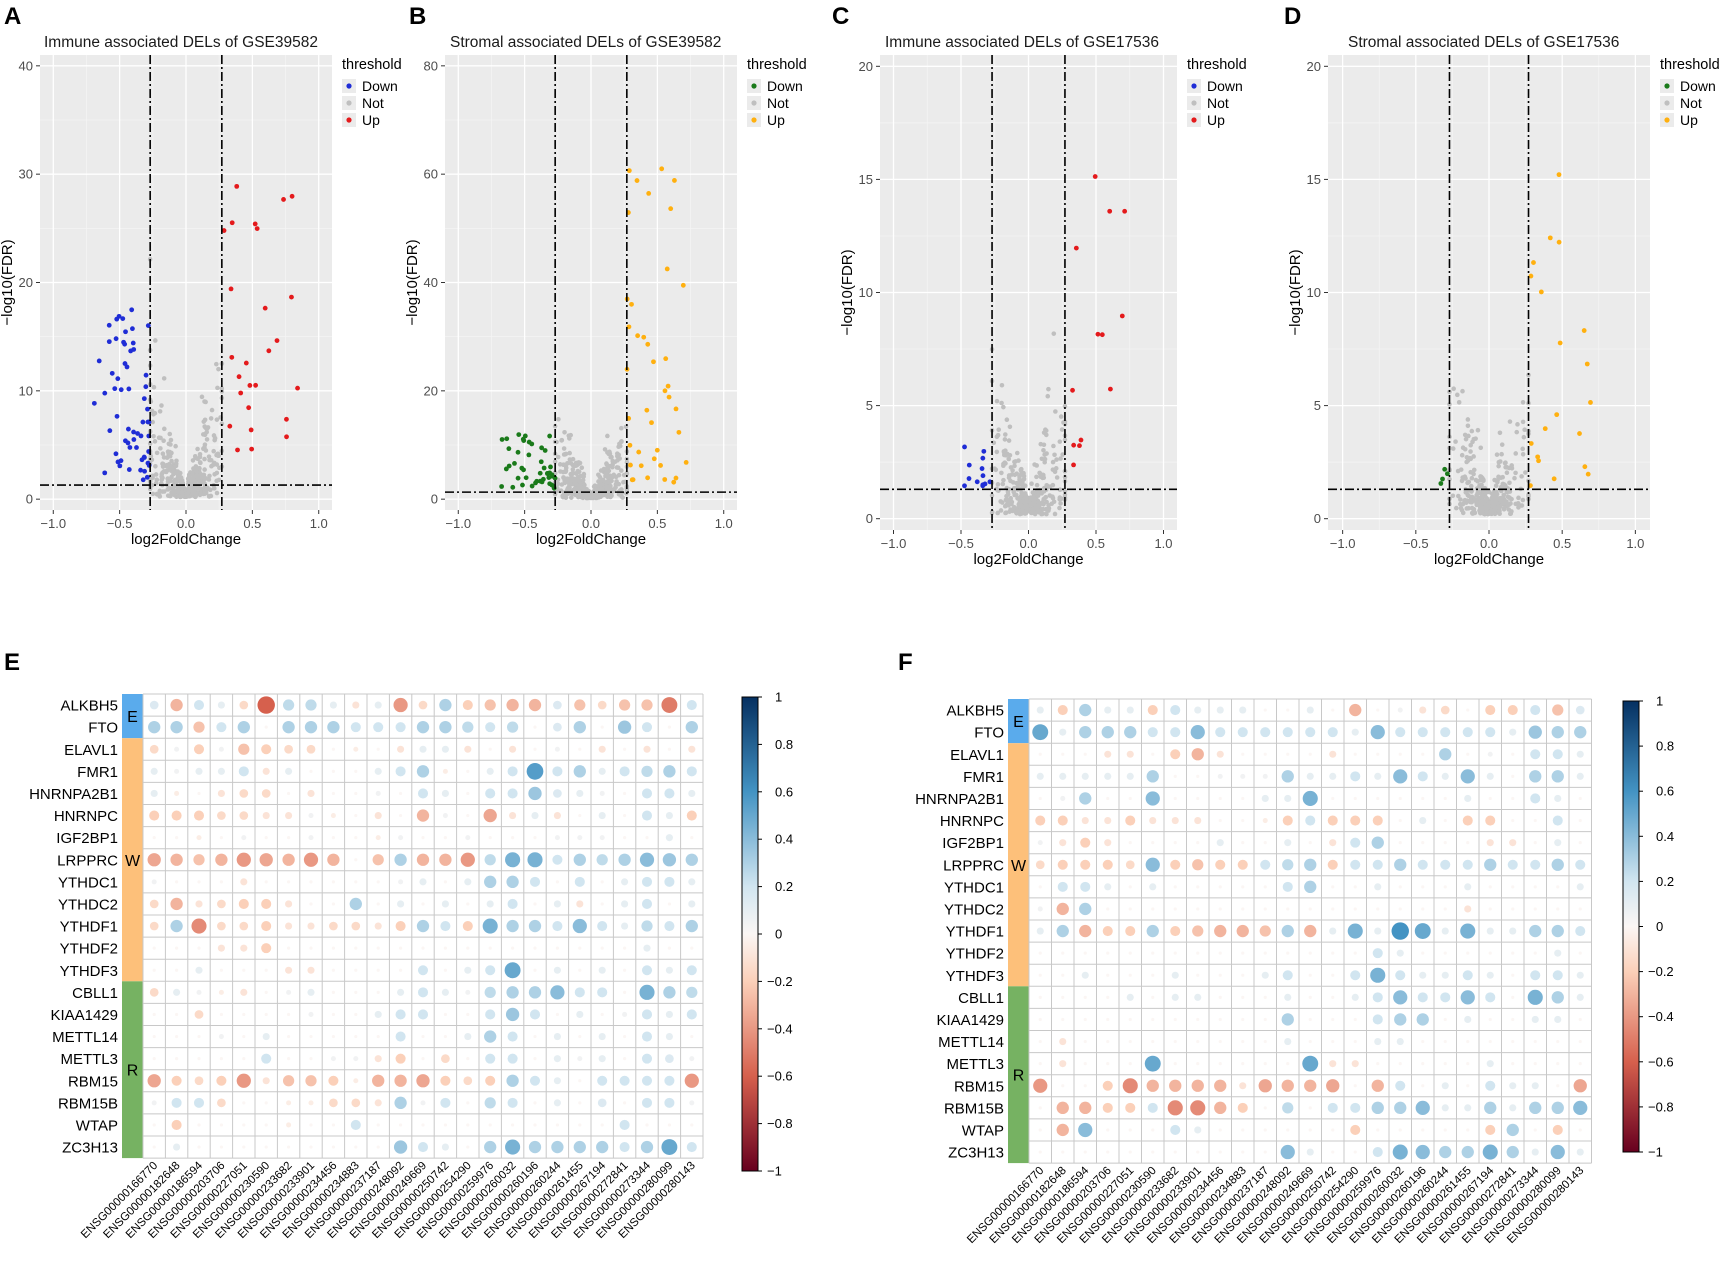  Describe the element at coordinates (979, 1086) in the screenshot. I see `row-label: RBM15` at that location.